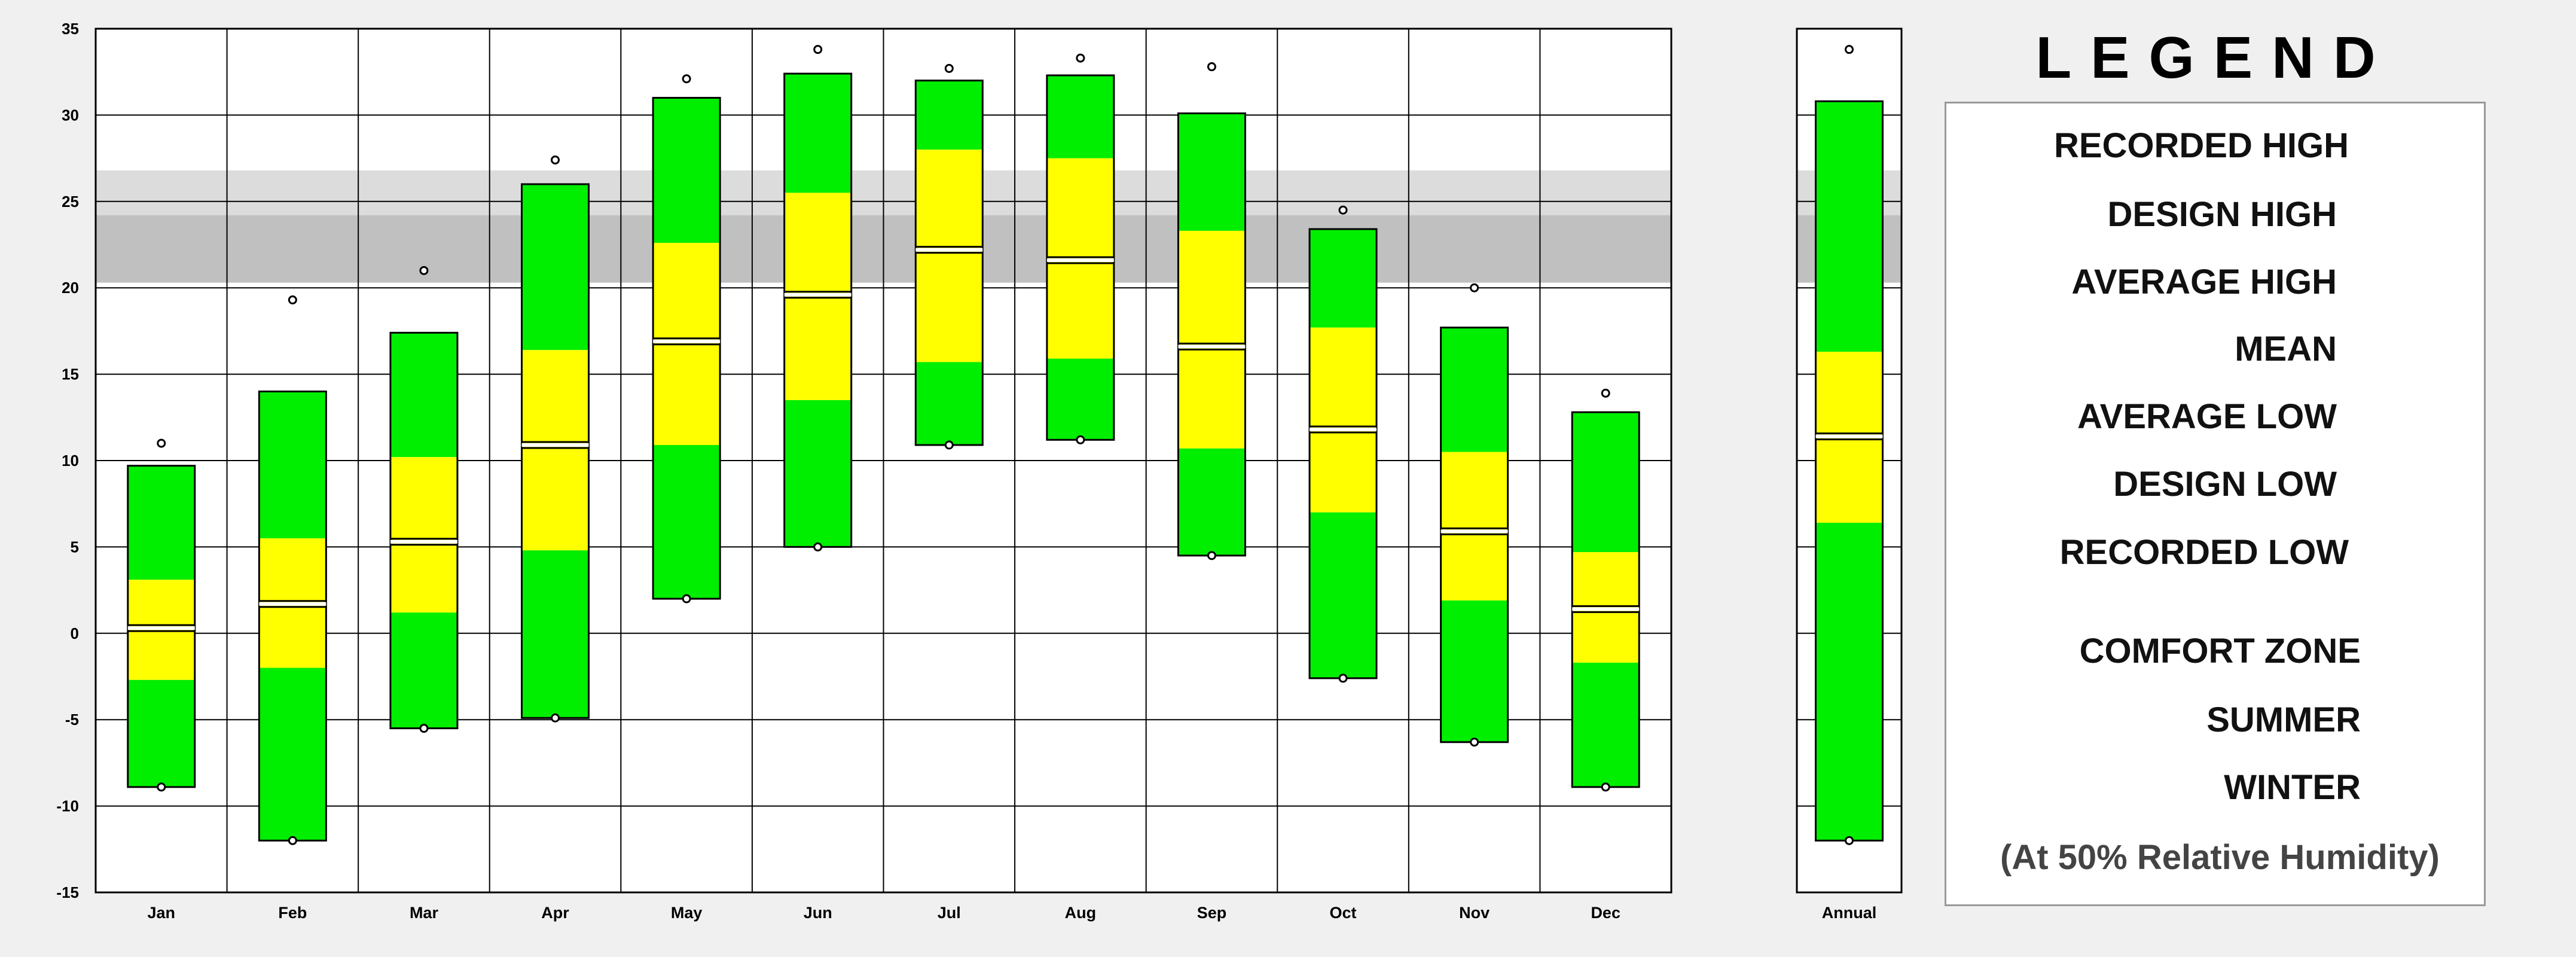 The height and width of the screenshot is (957, 2576). I want to click on legend-label-recorded-low: RECORDED LOW, so click(2204, 552).